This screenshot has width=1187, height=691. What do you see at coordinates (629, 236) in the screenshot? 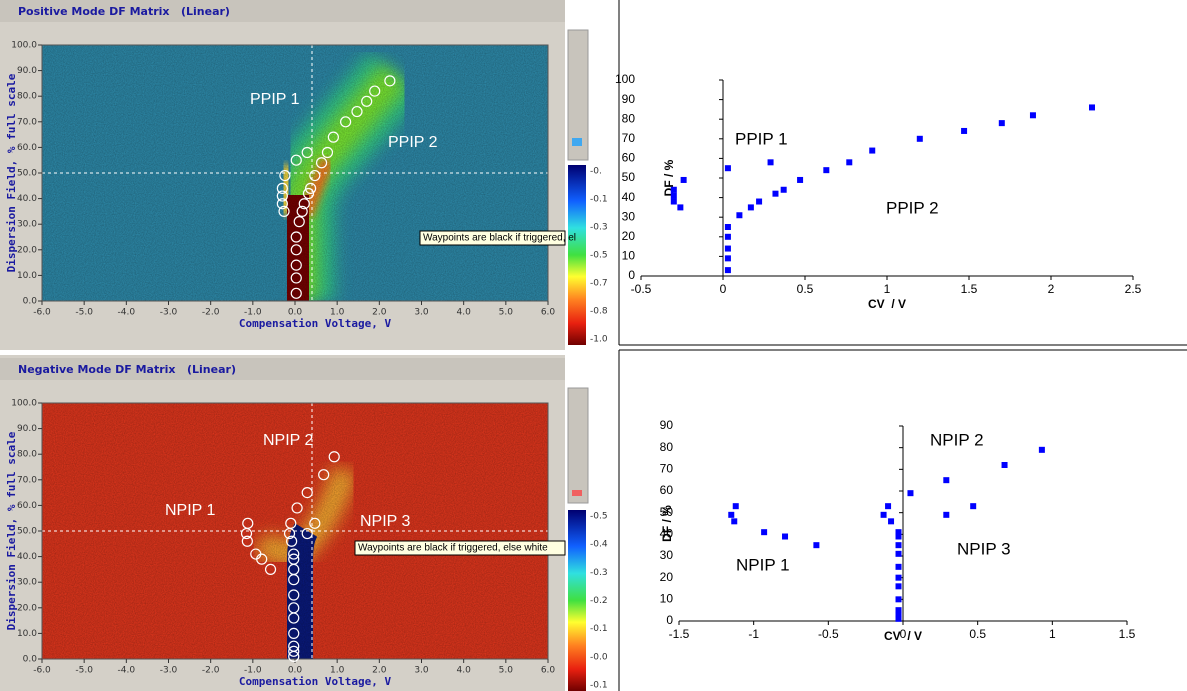
I see `y-tick-label: 20` at bounding box center [629, 236].